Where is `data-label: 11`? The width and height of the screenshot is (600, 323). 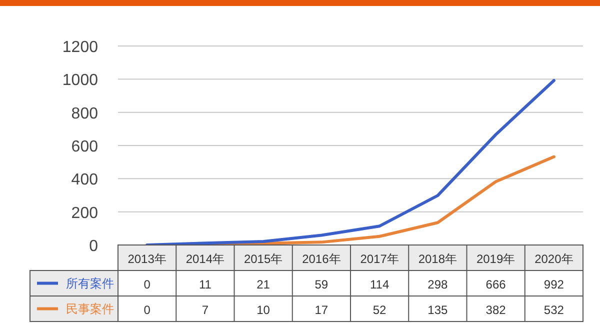 data-label: 11 is located at coordinates (205, 285).